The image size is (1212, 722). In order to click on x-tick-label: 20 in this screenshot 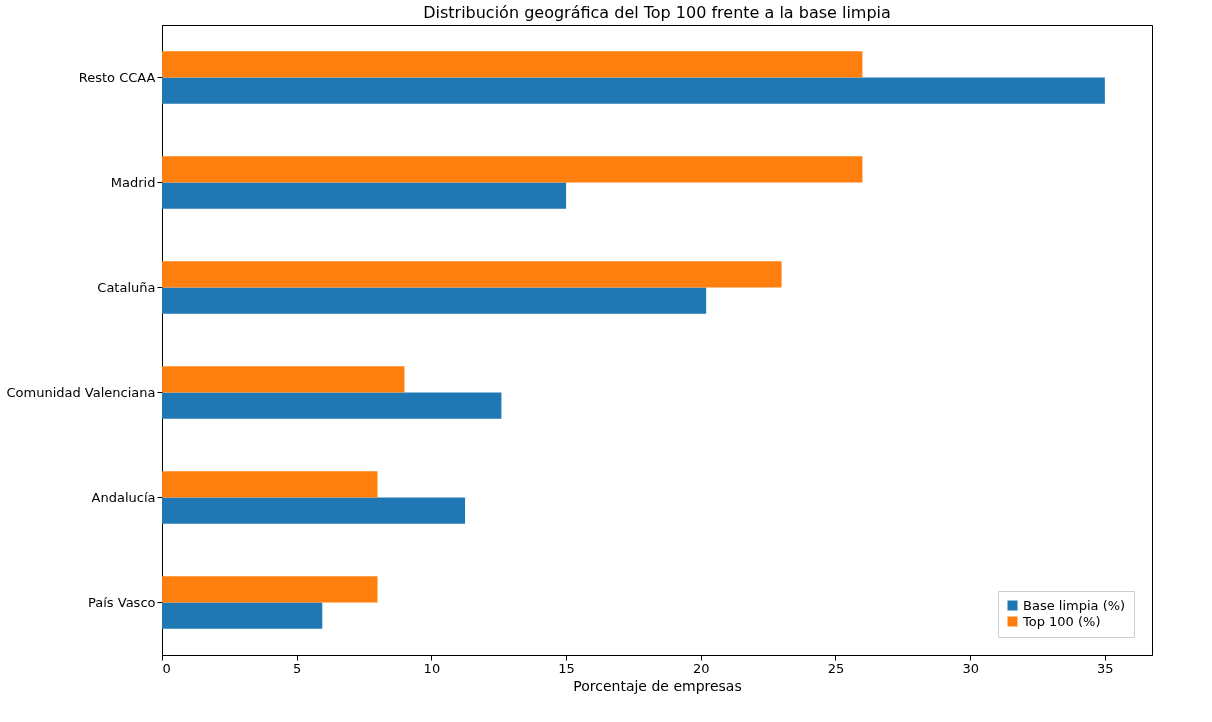, I will do `click(701, 668)`.